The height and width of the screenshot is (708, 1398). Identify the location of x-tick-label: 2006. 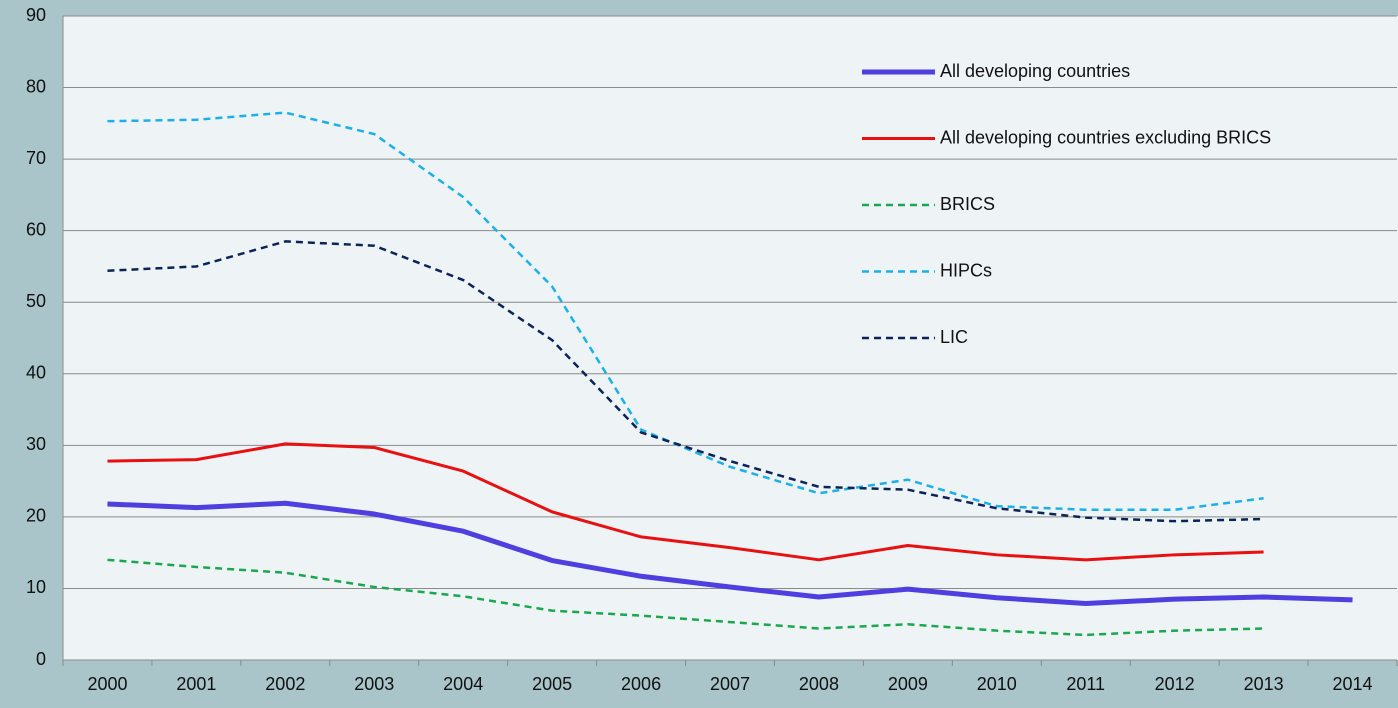
(641, 684).